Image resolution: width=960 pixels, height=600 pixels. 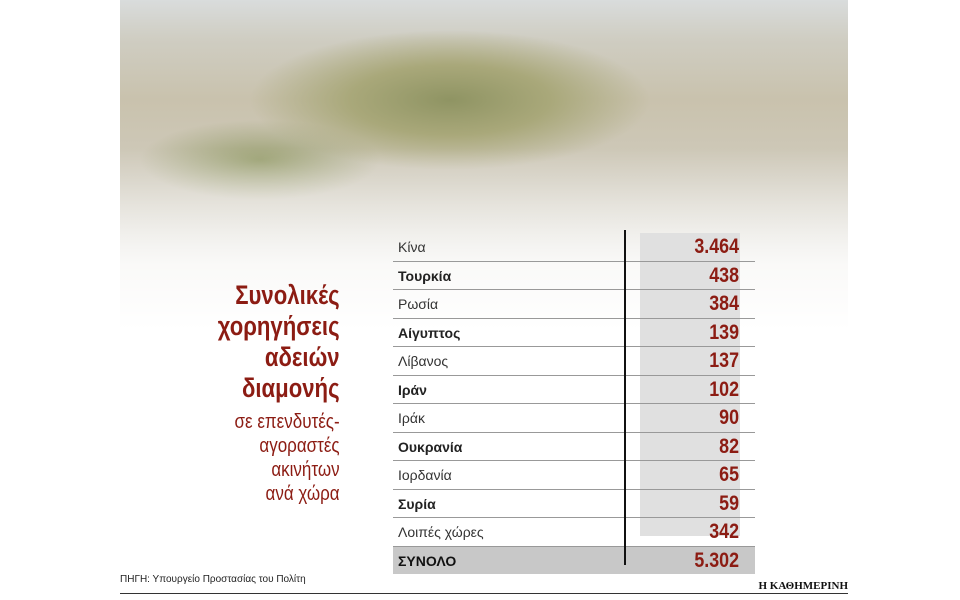 I want to click on table-row: Ουκρανία 82, so click(x=574, y=447).